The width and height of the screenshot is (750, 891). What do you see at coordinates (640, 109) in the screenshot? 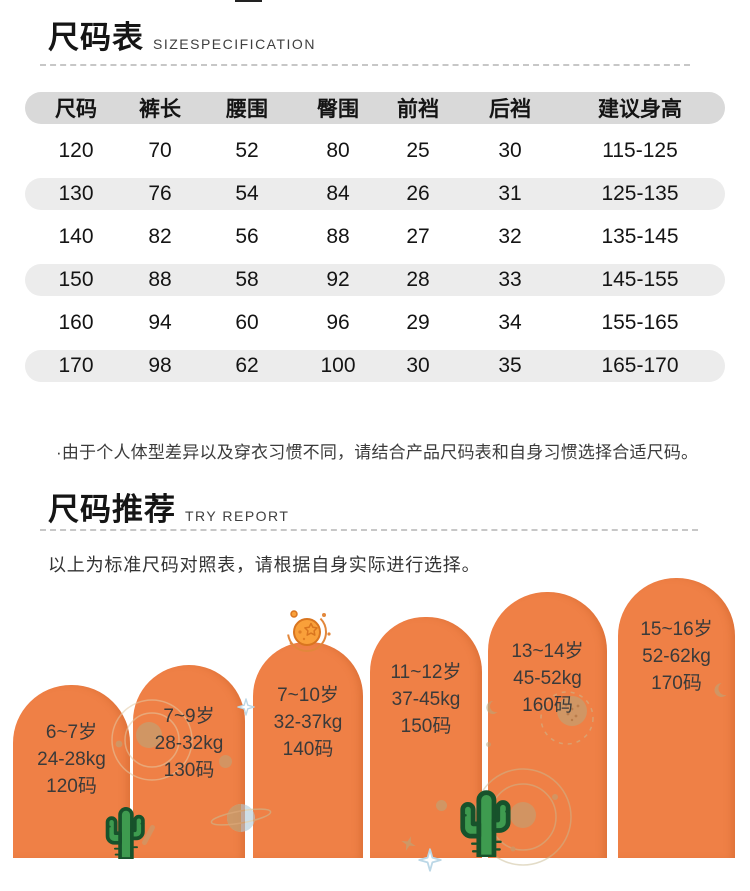
I see `column-header: 建议身高` at bounding box center [640, 109].